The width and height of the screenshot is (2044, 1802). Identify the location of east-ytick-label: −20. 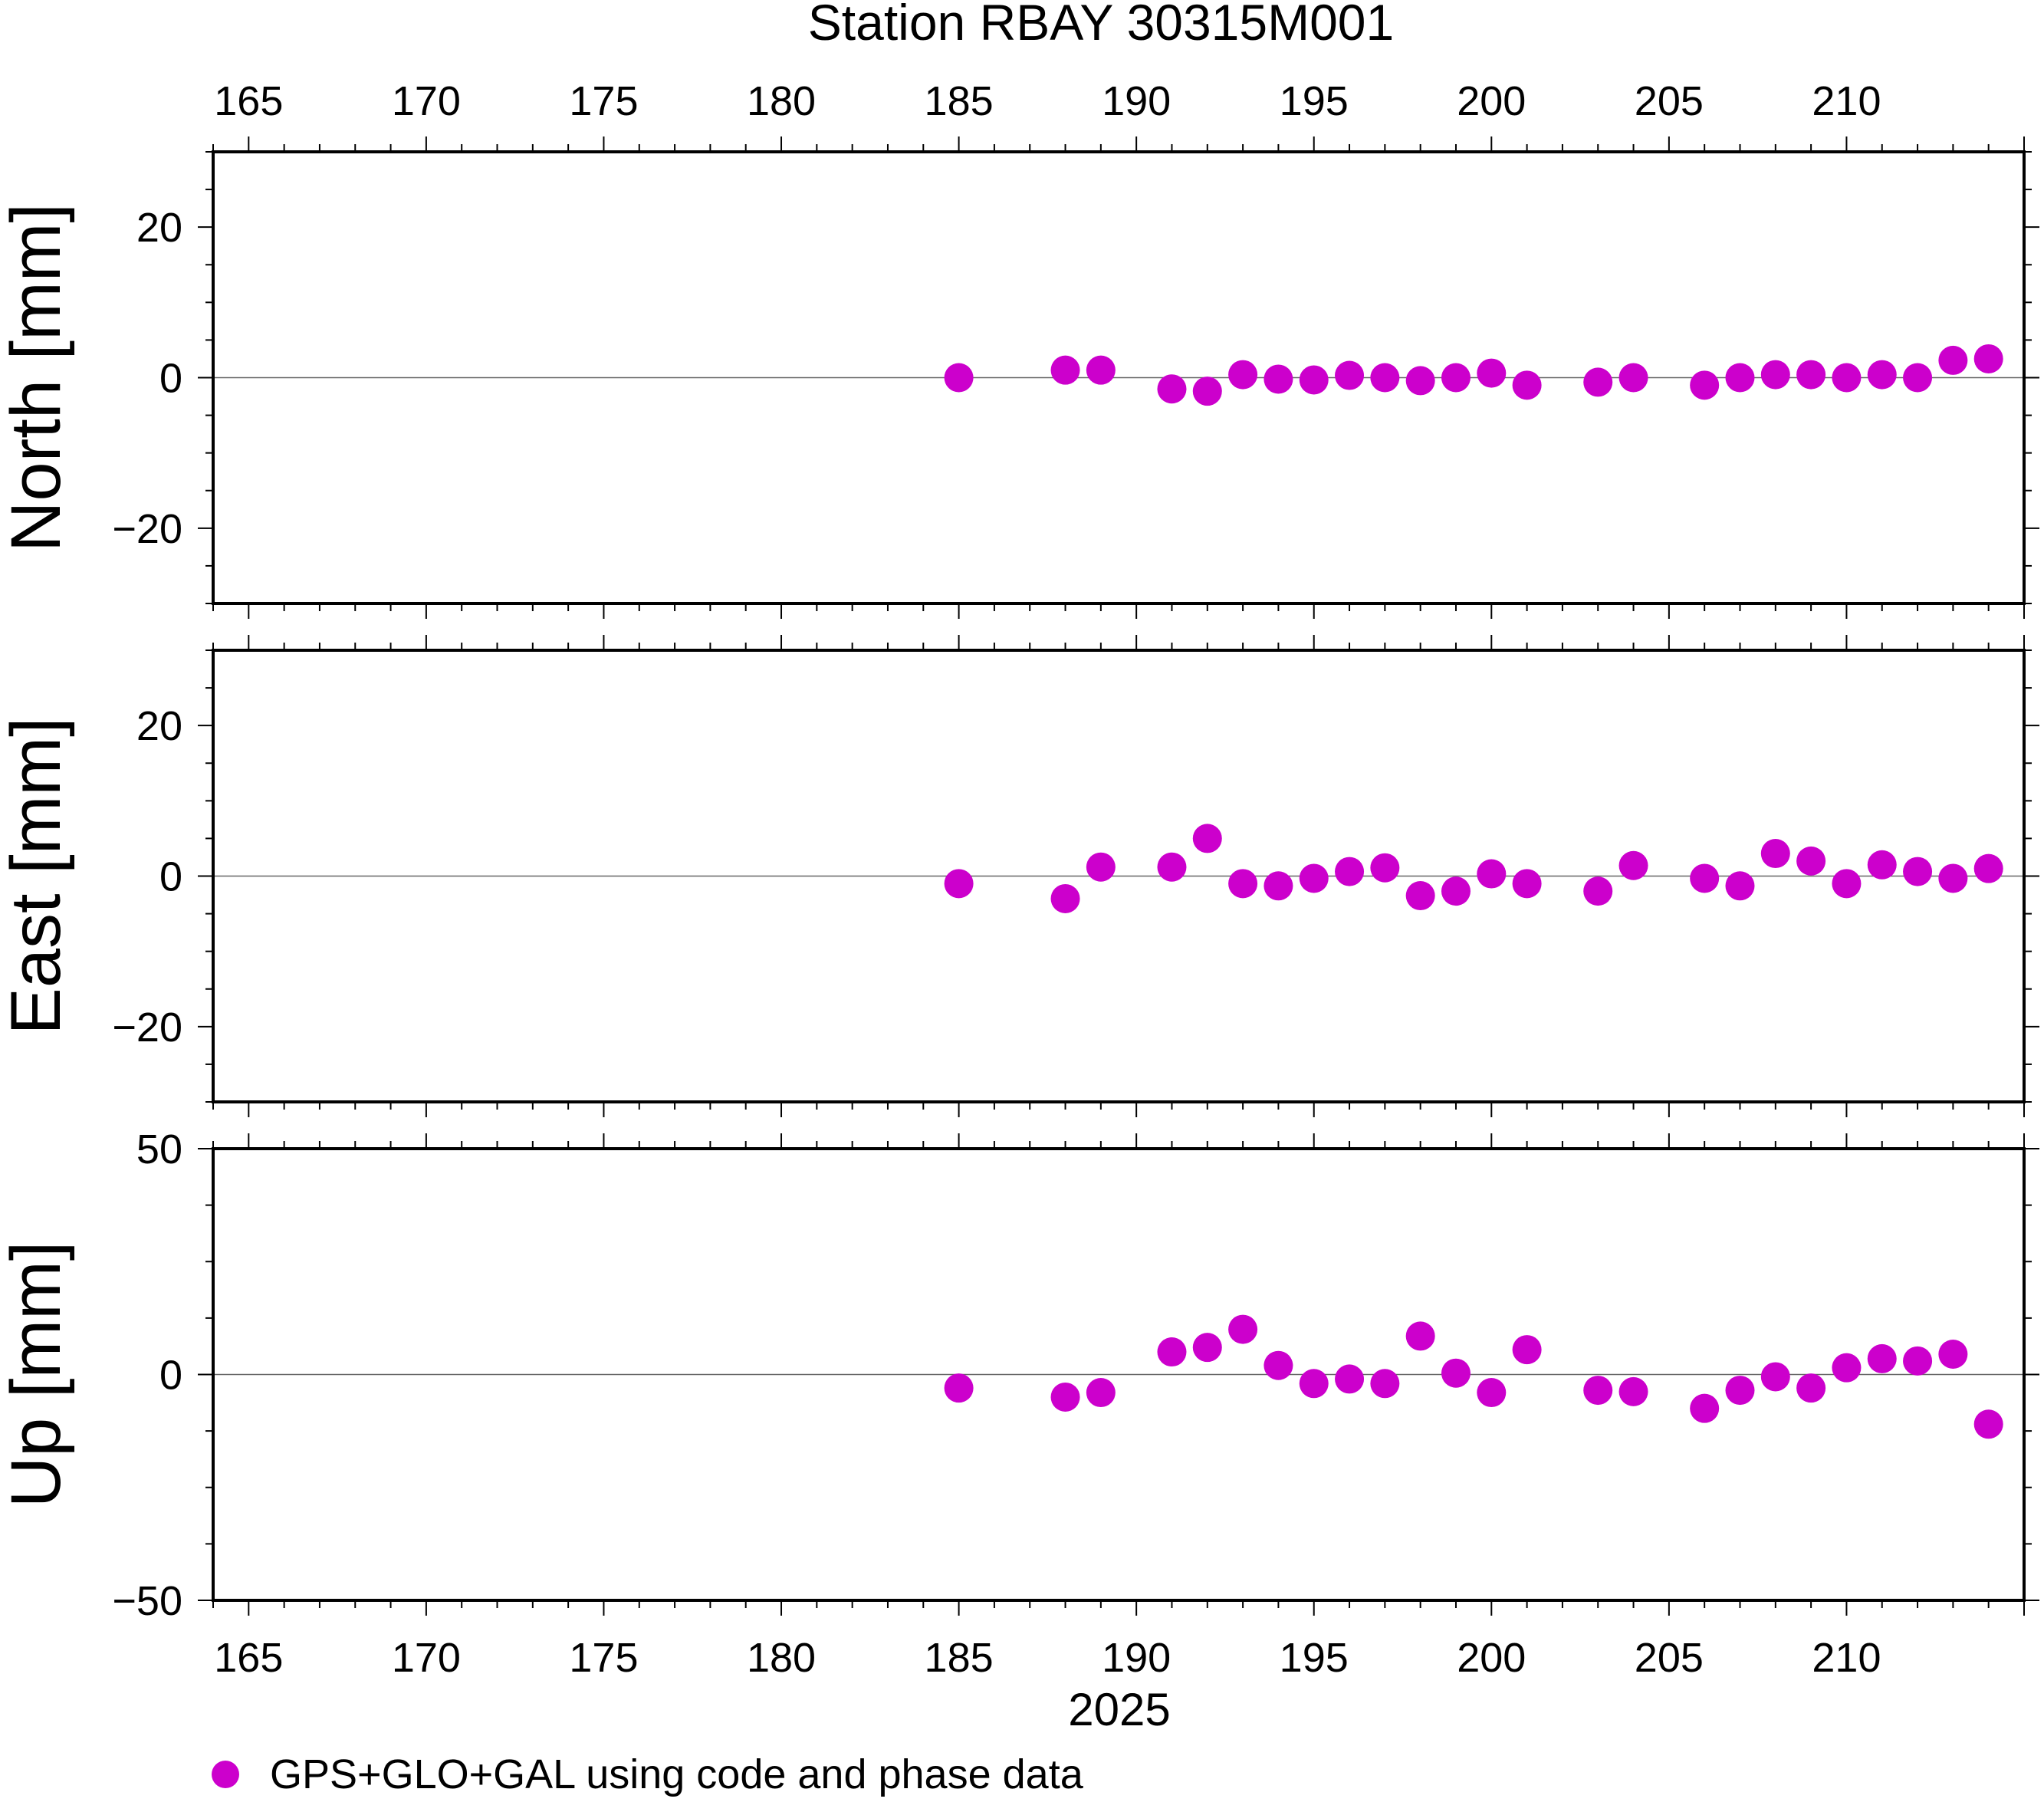
(147, 1028).